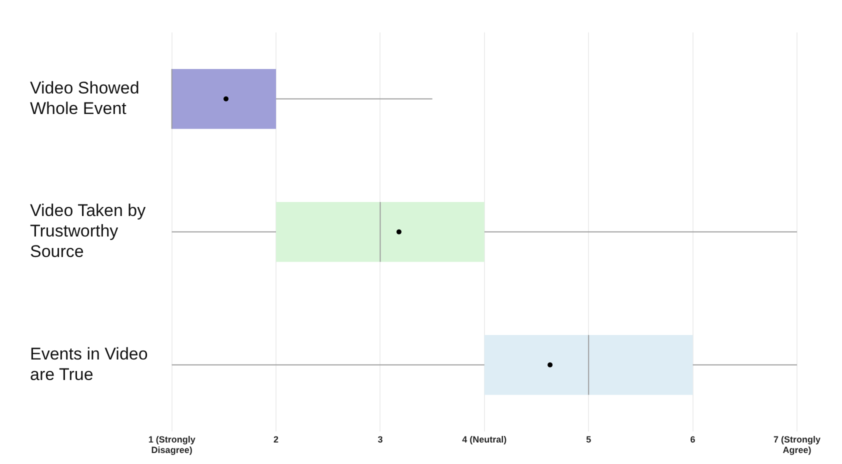 The height and width of the screenshot is (464, 842). What do you see at coordinates (172, 445) in the screenshot?
I see `x-tick-label: 1 (Strongly Disagree)` at bounding box center [172, 445].